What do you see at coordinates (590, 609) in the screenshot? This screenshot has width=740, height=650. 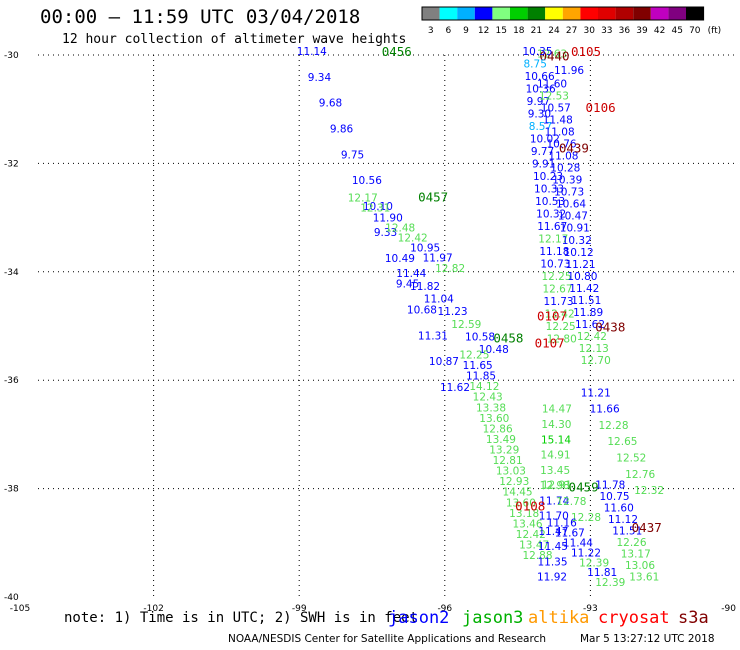 I see `lon-tick-label: -93` at bounding box center [590, 609].